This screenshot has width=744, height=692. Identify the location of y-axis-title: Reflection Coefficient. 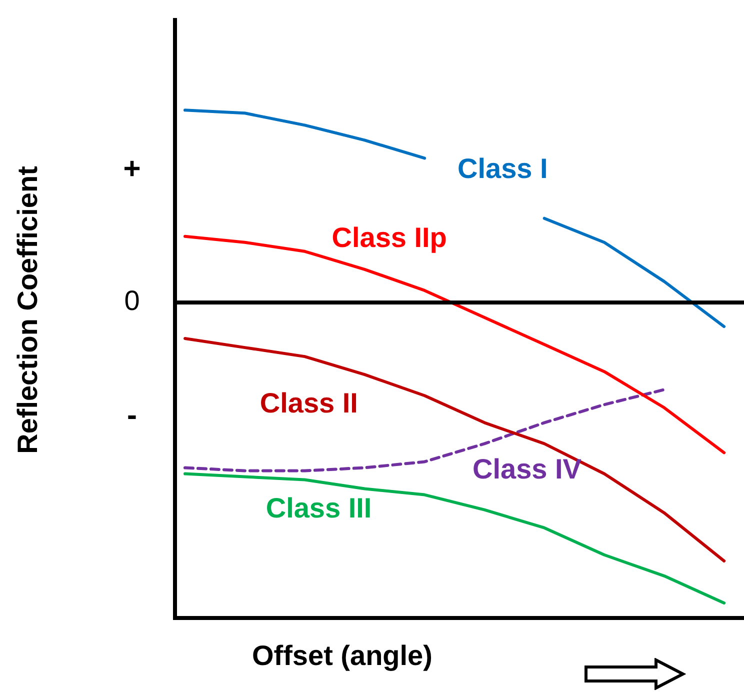
(27, 310).